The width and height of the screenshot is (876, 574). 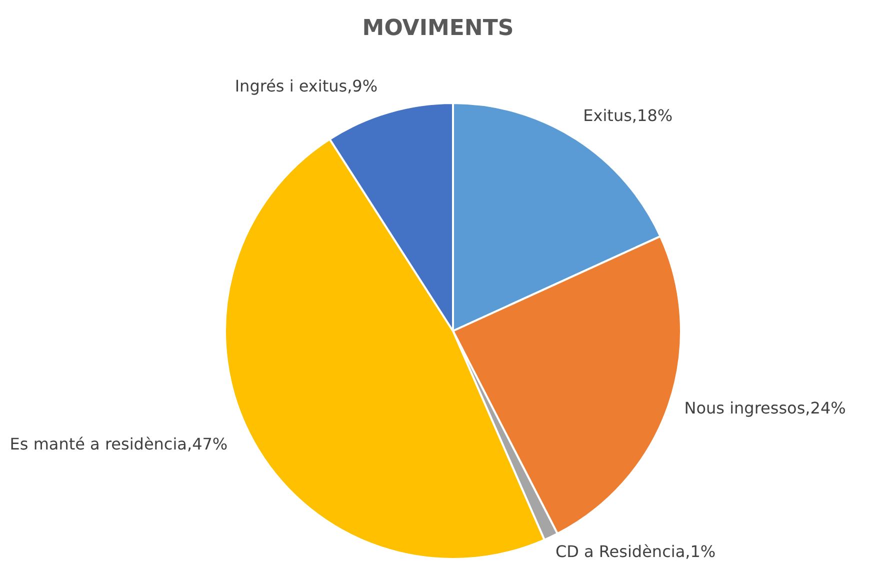 I want to click on slice-label: Exitus,18%, so click(x=628, y=116).